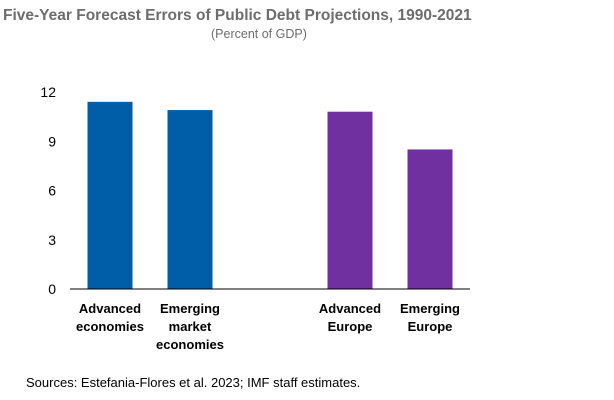 The height and width of the screenshot is (400, 614). What do you see at coordinates (430, 317) in the screenshot?
I see `x-category-label: Emerging Europe` at bounding box center [430, 317].